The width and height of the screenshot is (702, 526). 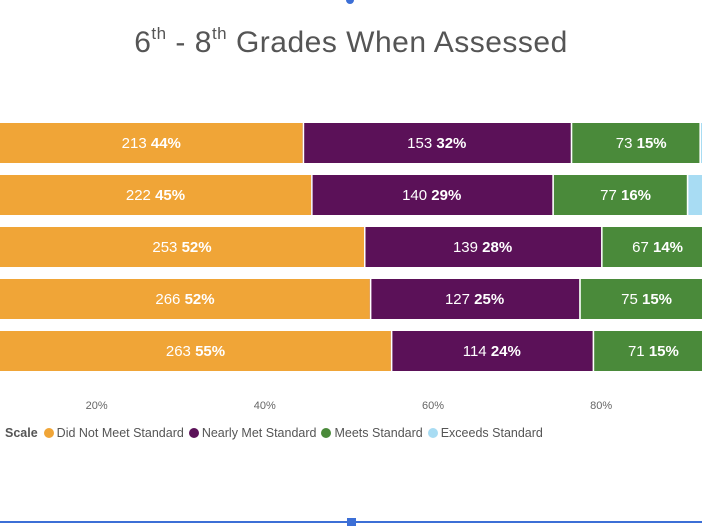 I want to click on data-label-nearly_met-row-2: 140 29%, so click(x=431, y=195).